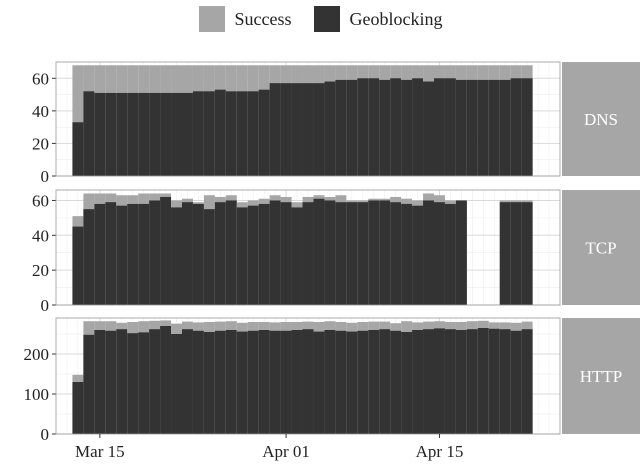 The width and height of the screenshot is (641, 467). What do you see at coordinates (40, 78) in the screenshot?
I see `y-tick-label-dns: 60` at bounding box center [40, 78].